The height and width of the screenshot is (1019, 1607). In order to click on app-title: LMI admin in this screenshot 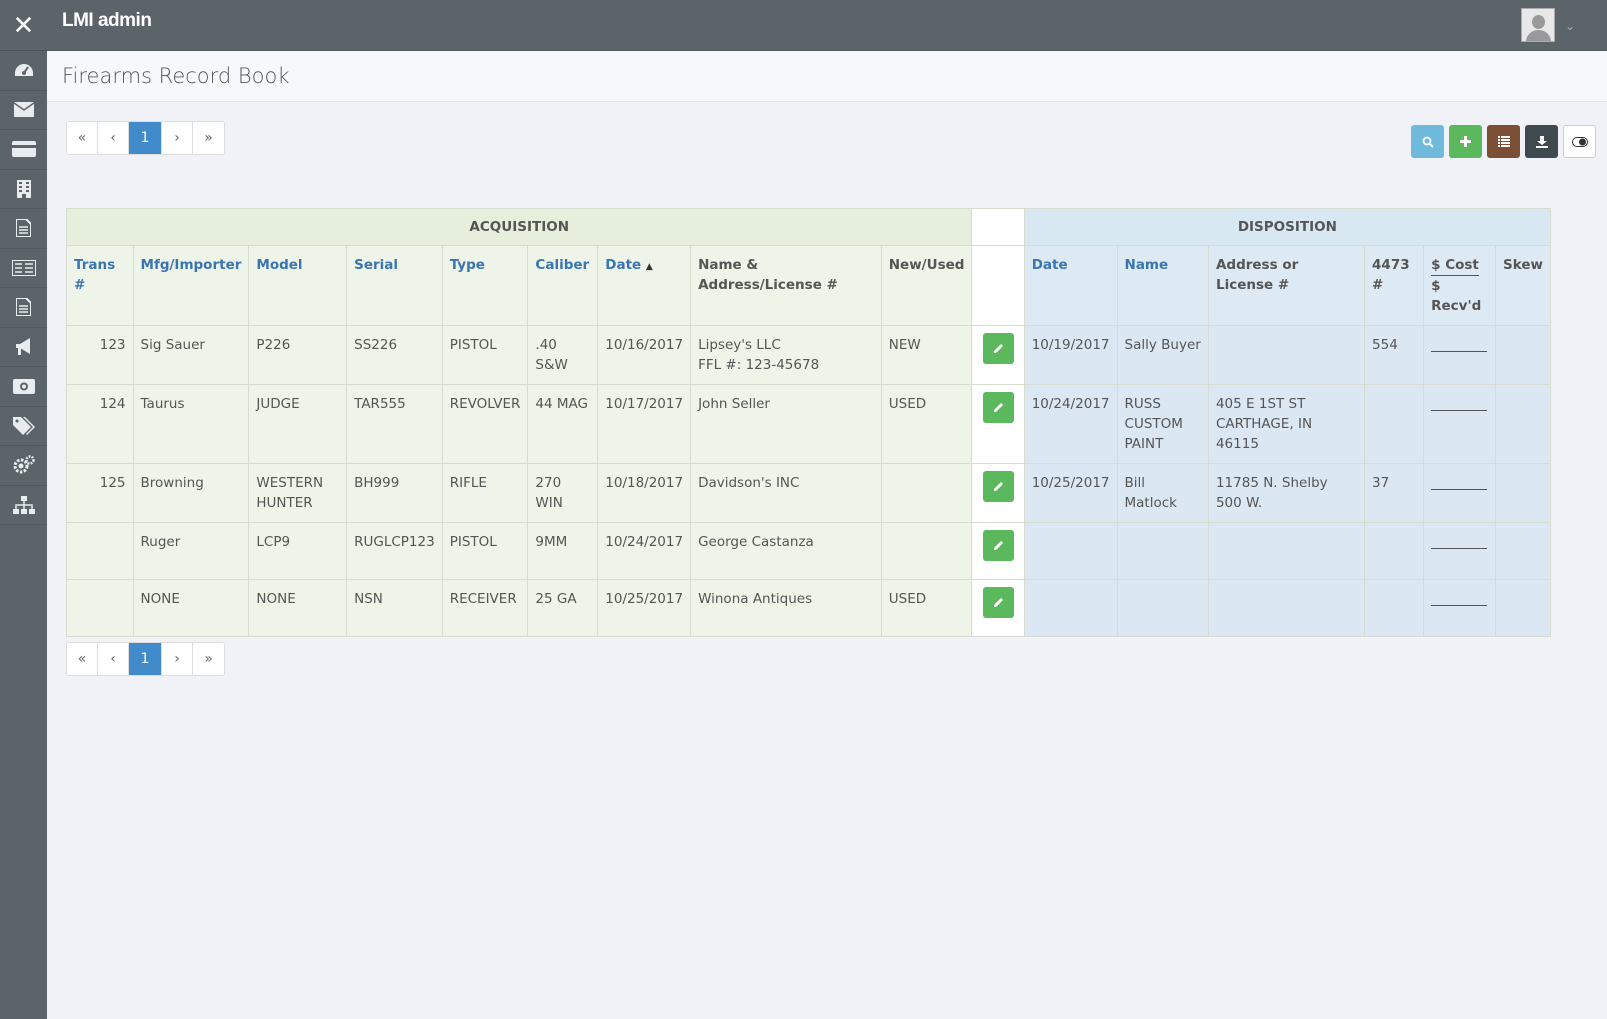, I will do `click(107, 20)`.